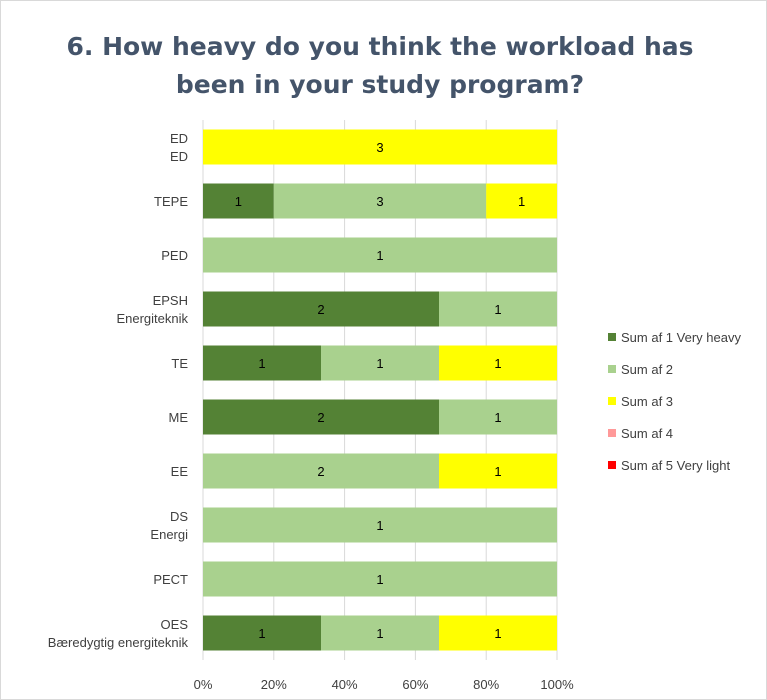  Describe the element at coordinates (647, 433) in the screenshot. I see `legend-label: Sum af 4` at that location.